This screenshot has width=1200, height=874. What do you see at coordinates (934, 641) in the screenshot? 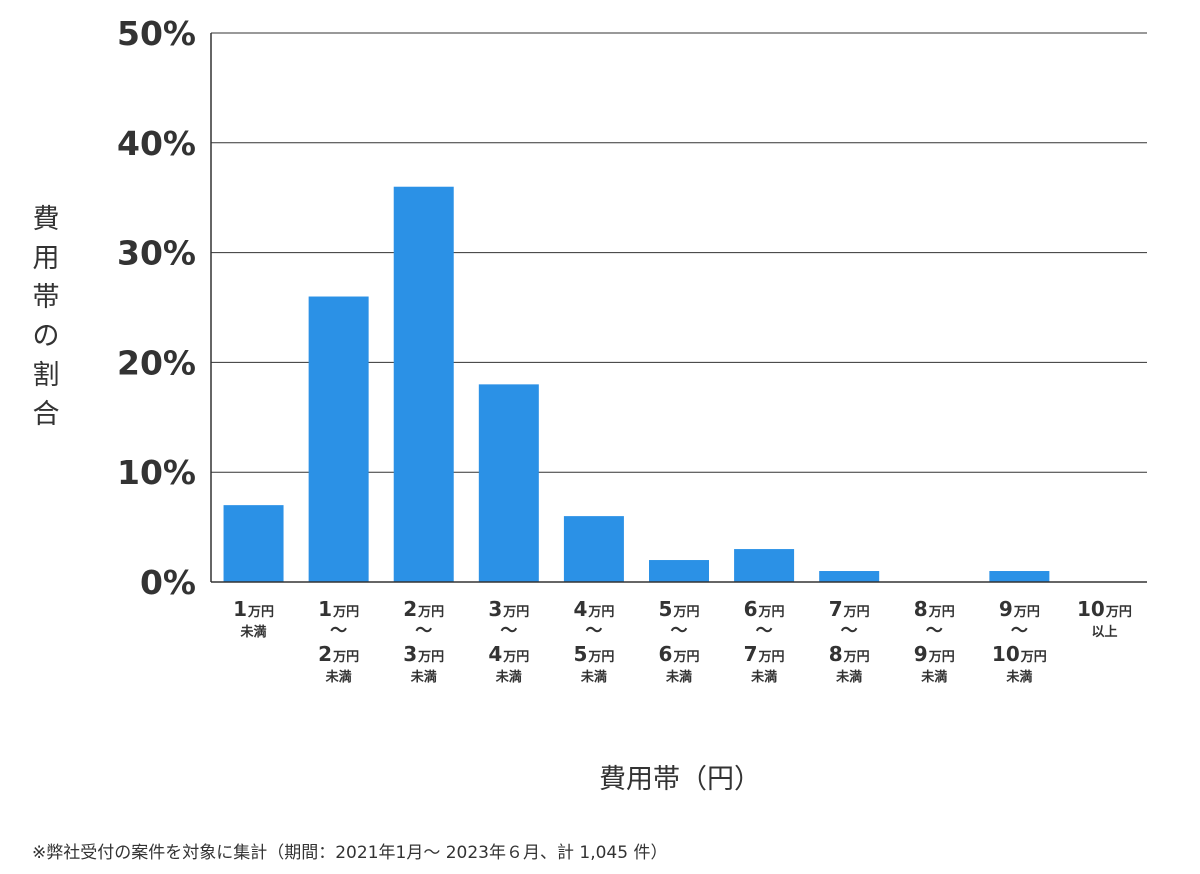
I see `x-tick-label: 8万円〜 9万円未満` at bounding box center [934, 641].